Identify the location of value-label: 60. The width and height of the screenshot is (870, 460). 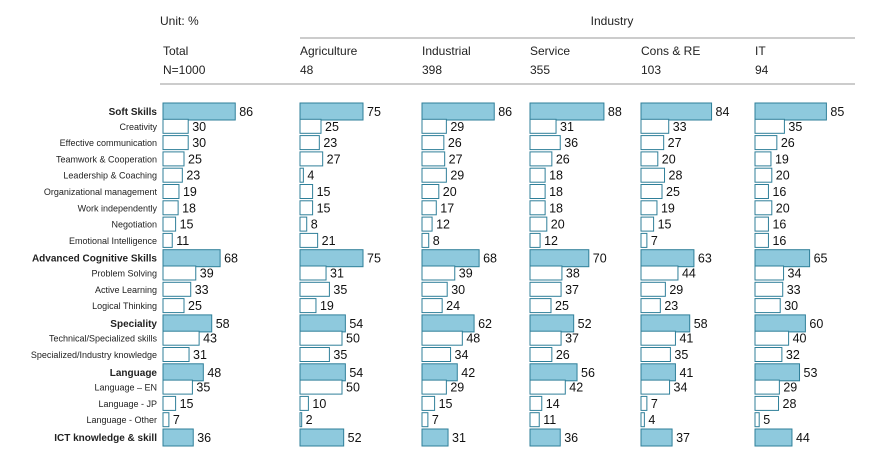
(816, 324).